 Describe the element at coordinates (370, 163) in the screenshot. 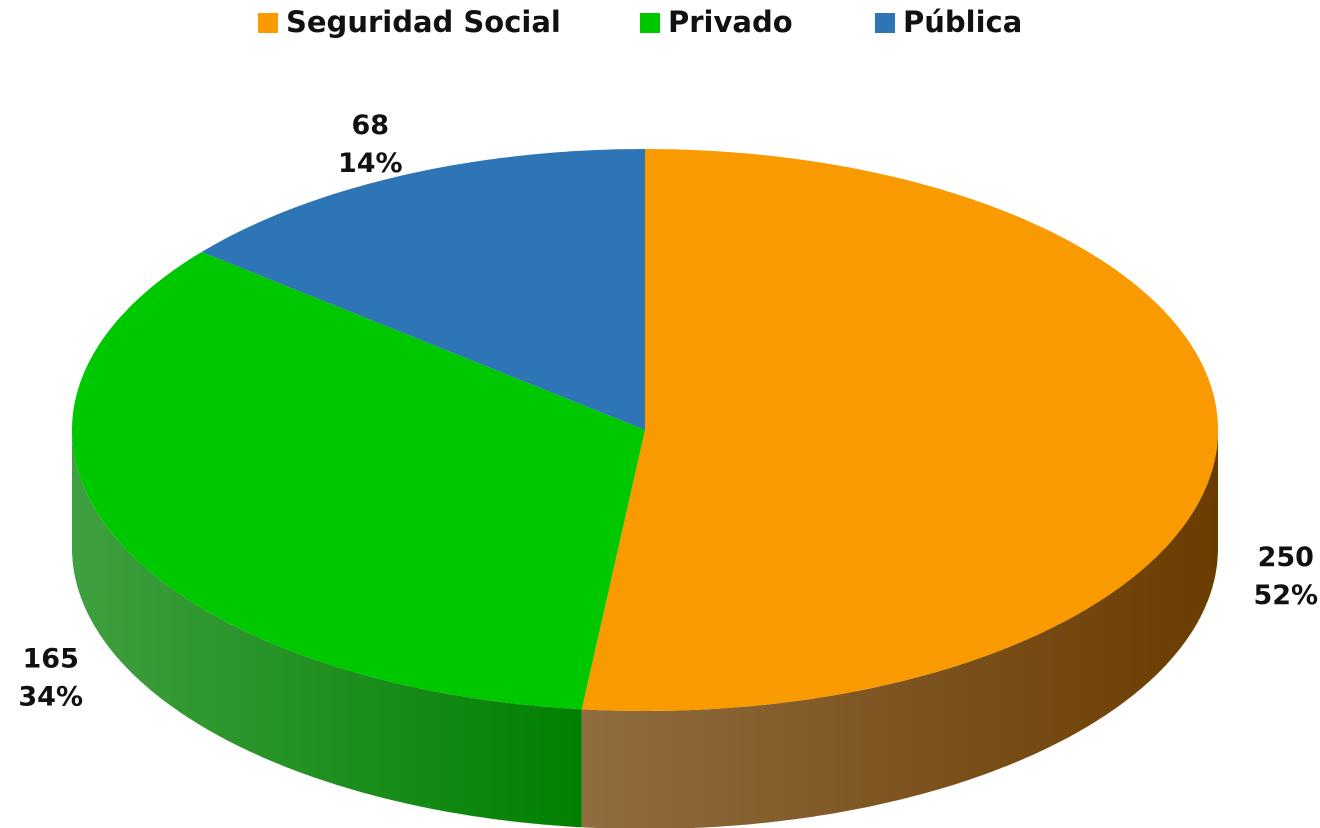

I see `percent-label: 14%` at that location.